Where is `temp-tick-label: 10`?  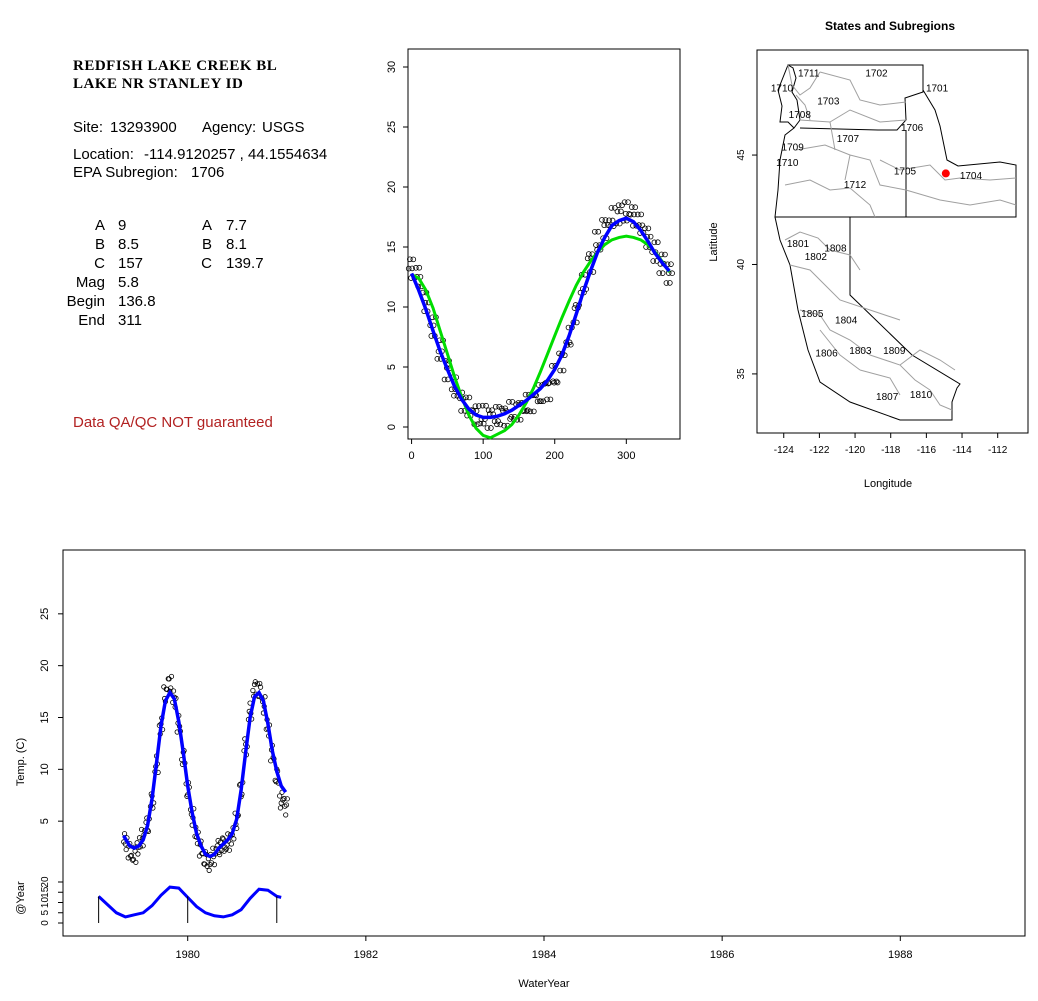
temp-tick-label: 10 is located at coordinates (45, 769).